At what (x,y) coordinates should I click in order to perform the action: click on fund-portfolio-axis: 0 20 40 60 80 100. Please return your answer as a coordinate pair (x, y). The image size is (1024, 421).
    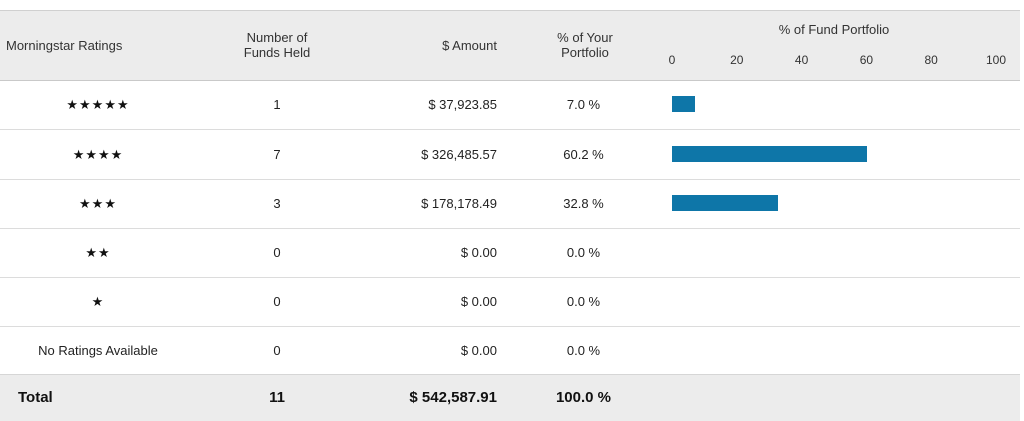
    Looking at the image, I should click on (837, 61).